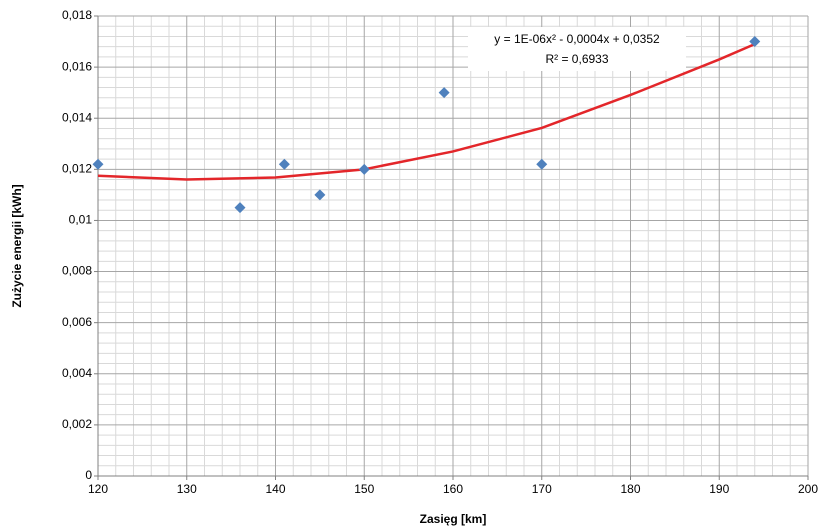 The width and height of the screenshot is (832, 530). Describe the element at coordinates (453, 519) in the screenshot. I see `x-axis-title: Zasięg [km]` at that location.